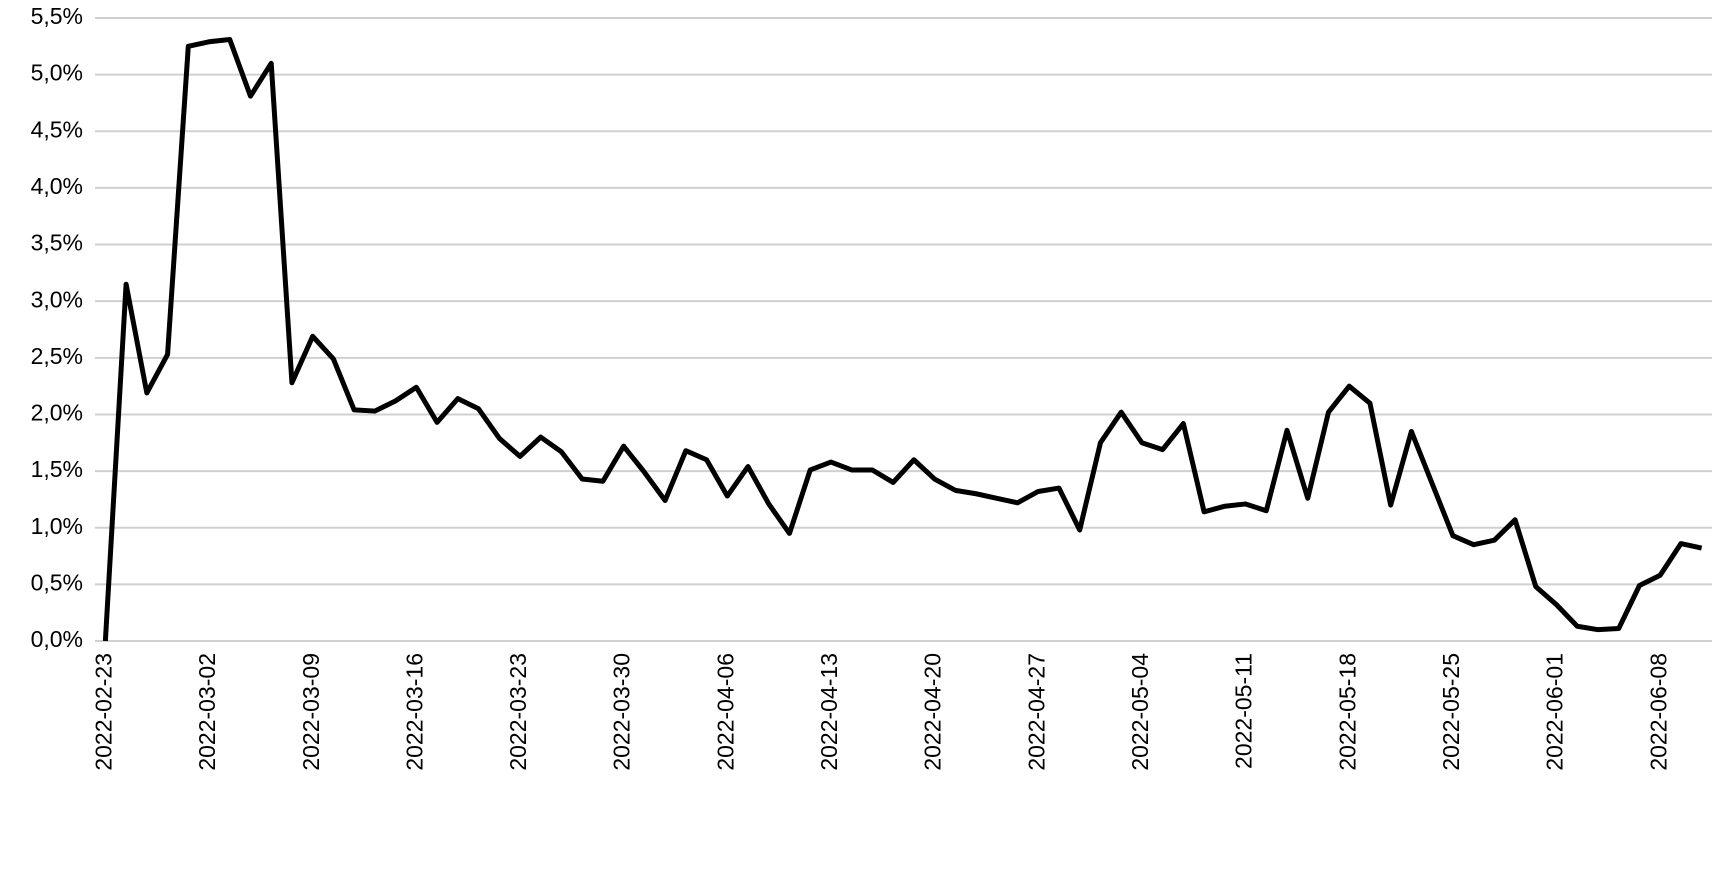 This screenshot has height=888, width=1720. Describe the element at coordinates (57, 526) in the screenshot. I see `y-tick-label: 1,0%` at that location.